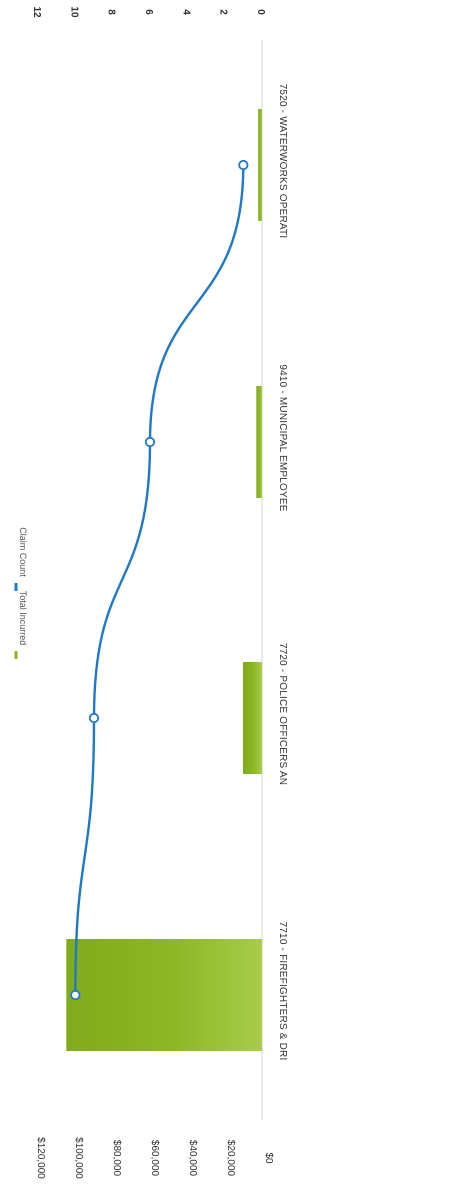 This screenshot has height=1201, width=471. I want to click on primary-tick-label: $20,000, so click(230, 1158).